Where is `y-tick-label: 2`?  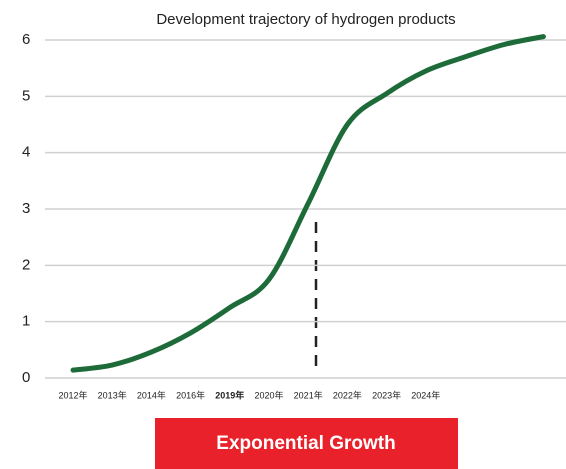
y-tick-label: 2 is located at coordinates (26, 264).